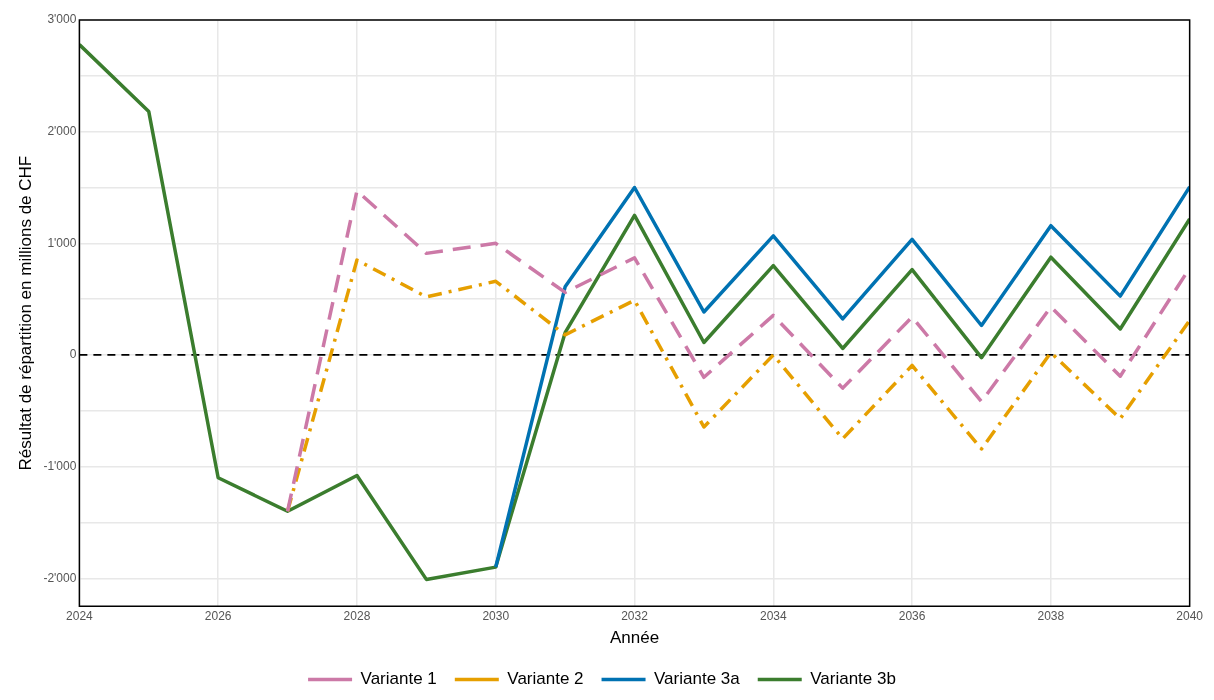  I want to click on x-tick-label: 2038, so click(1051, 615).